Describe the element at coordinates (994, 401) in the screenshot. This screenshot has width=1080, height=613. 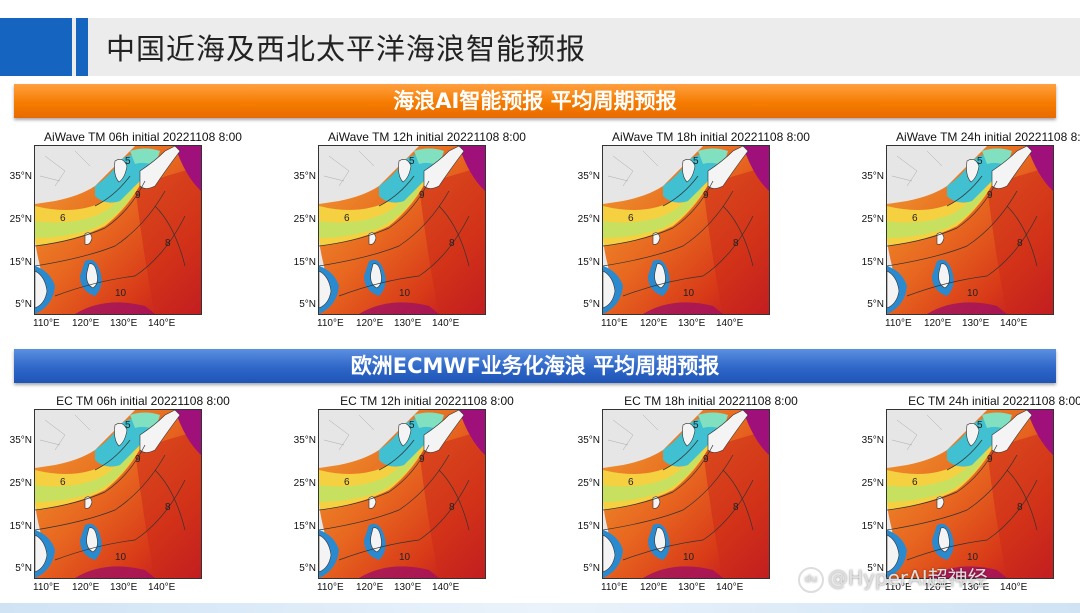
I see `panel-title: EC TM 24h initial 20221108 8:00` at that location.